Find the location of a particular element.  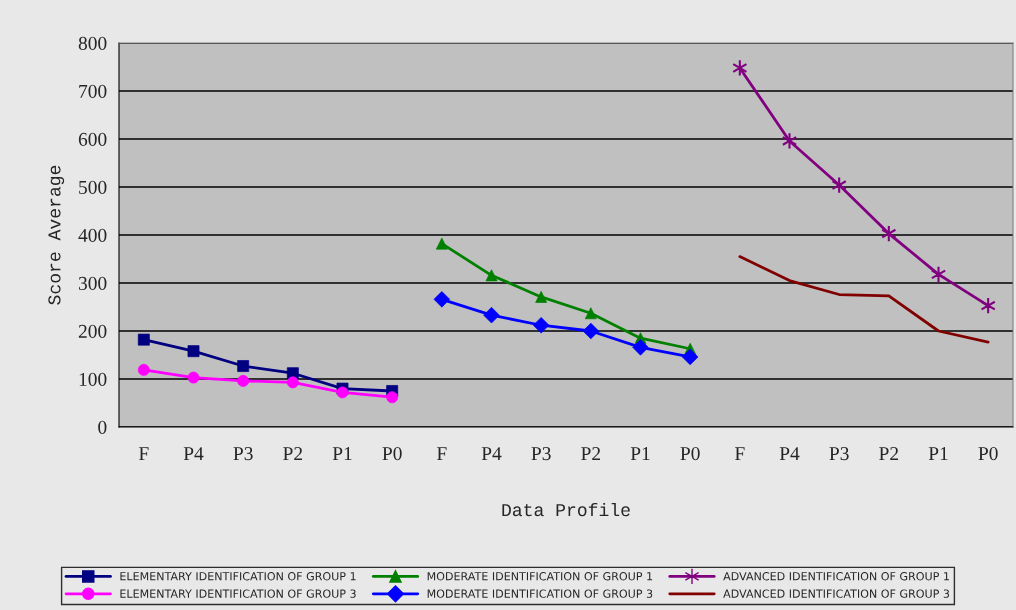

y-tick-label: 300 is located at coordinates (92, 283).